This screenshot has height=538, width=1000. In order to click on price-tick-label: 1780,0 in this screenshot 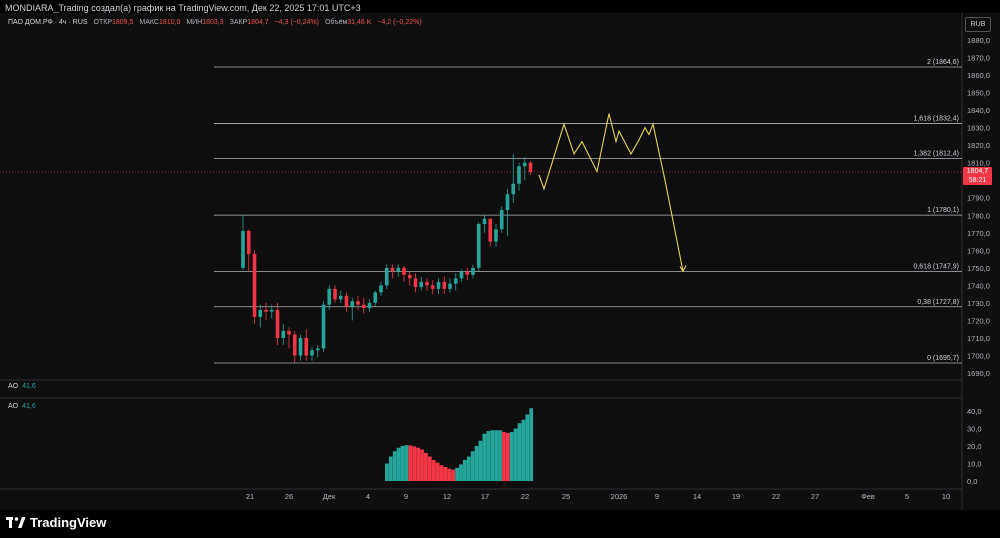, I will do `click(978, 215)`.